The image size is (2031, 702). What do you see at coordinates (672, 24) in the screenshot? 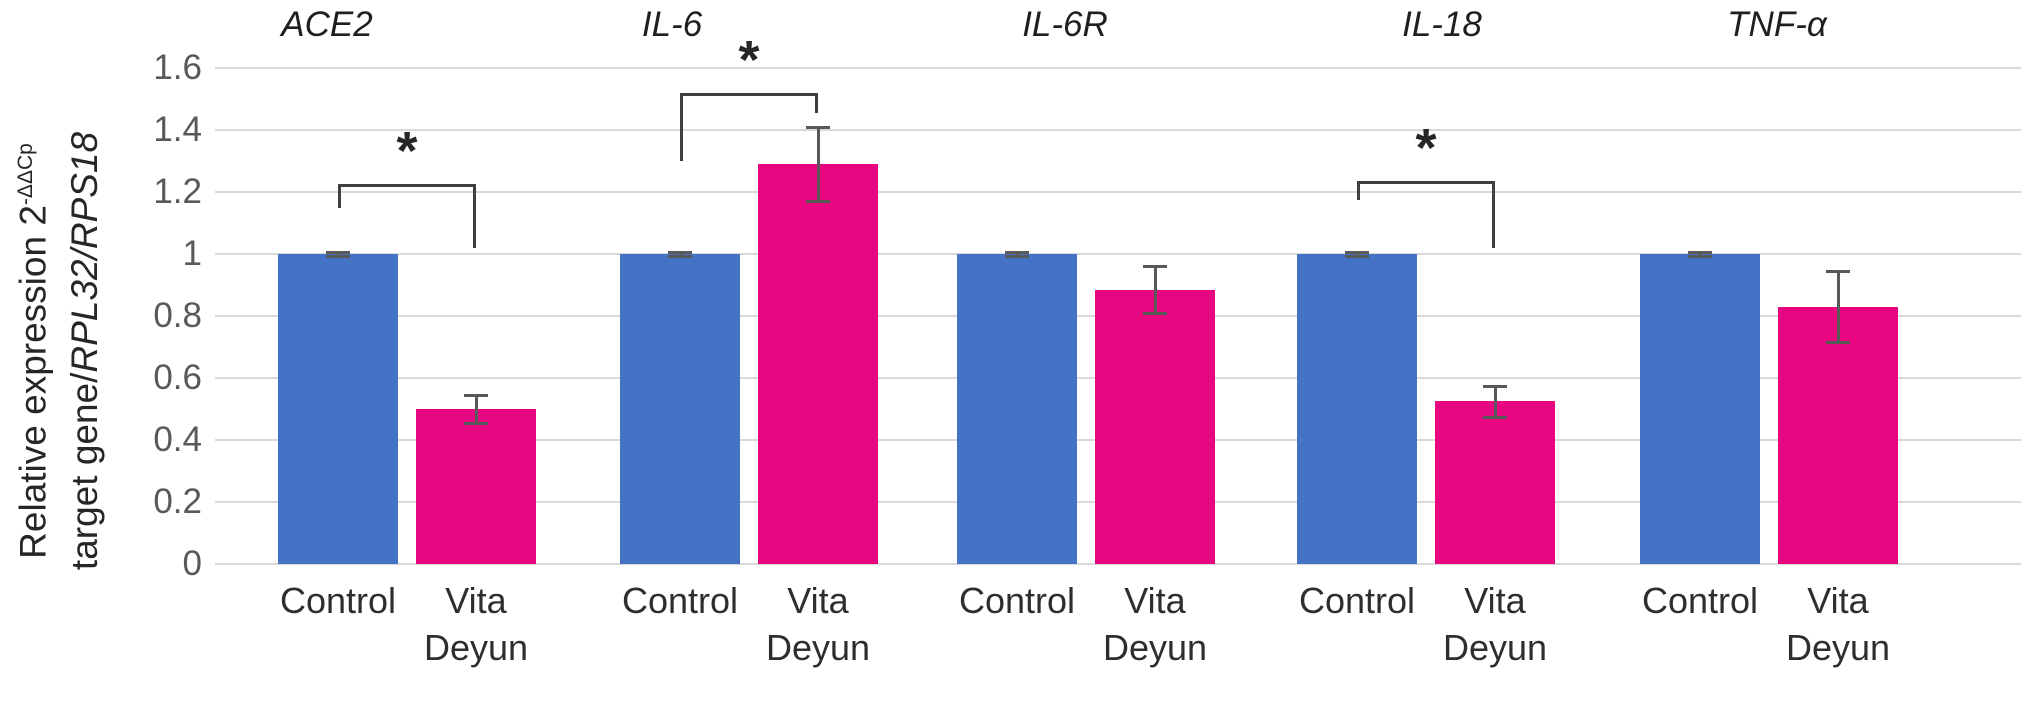
I see `panel-title: IL-6` at bounding box center [672, 24].